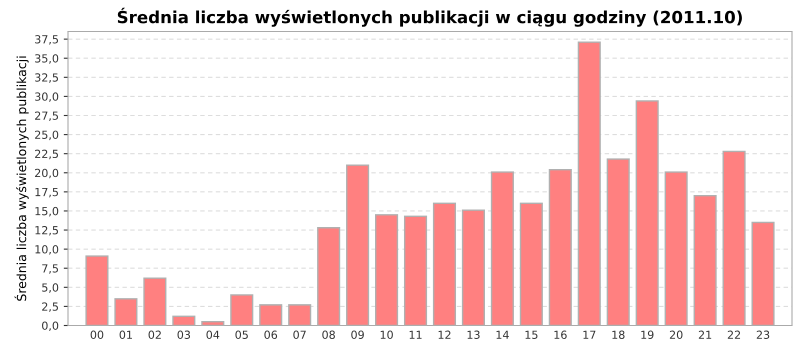  I want to click on x-tick-label: 14, so click(502, 334).